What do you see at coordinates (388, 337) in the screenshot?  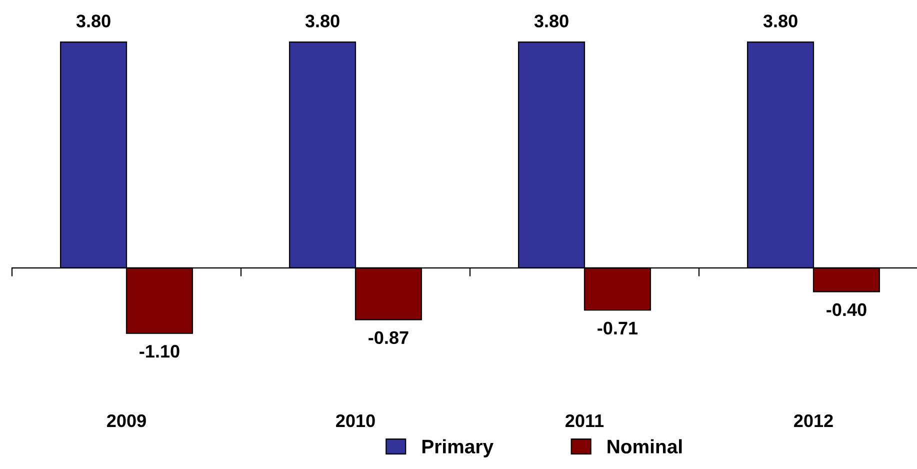 I see `data-label: -0.87` at bounding box center [388, 337].